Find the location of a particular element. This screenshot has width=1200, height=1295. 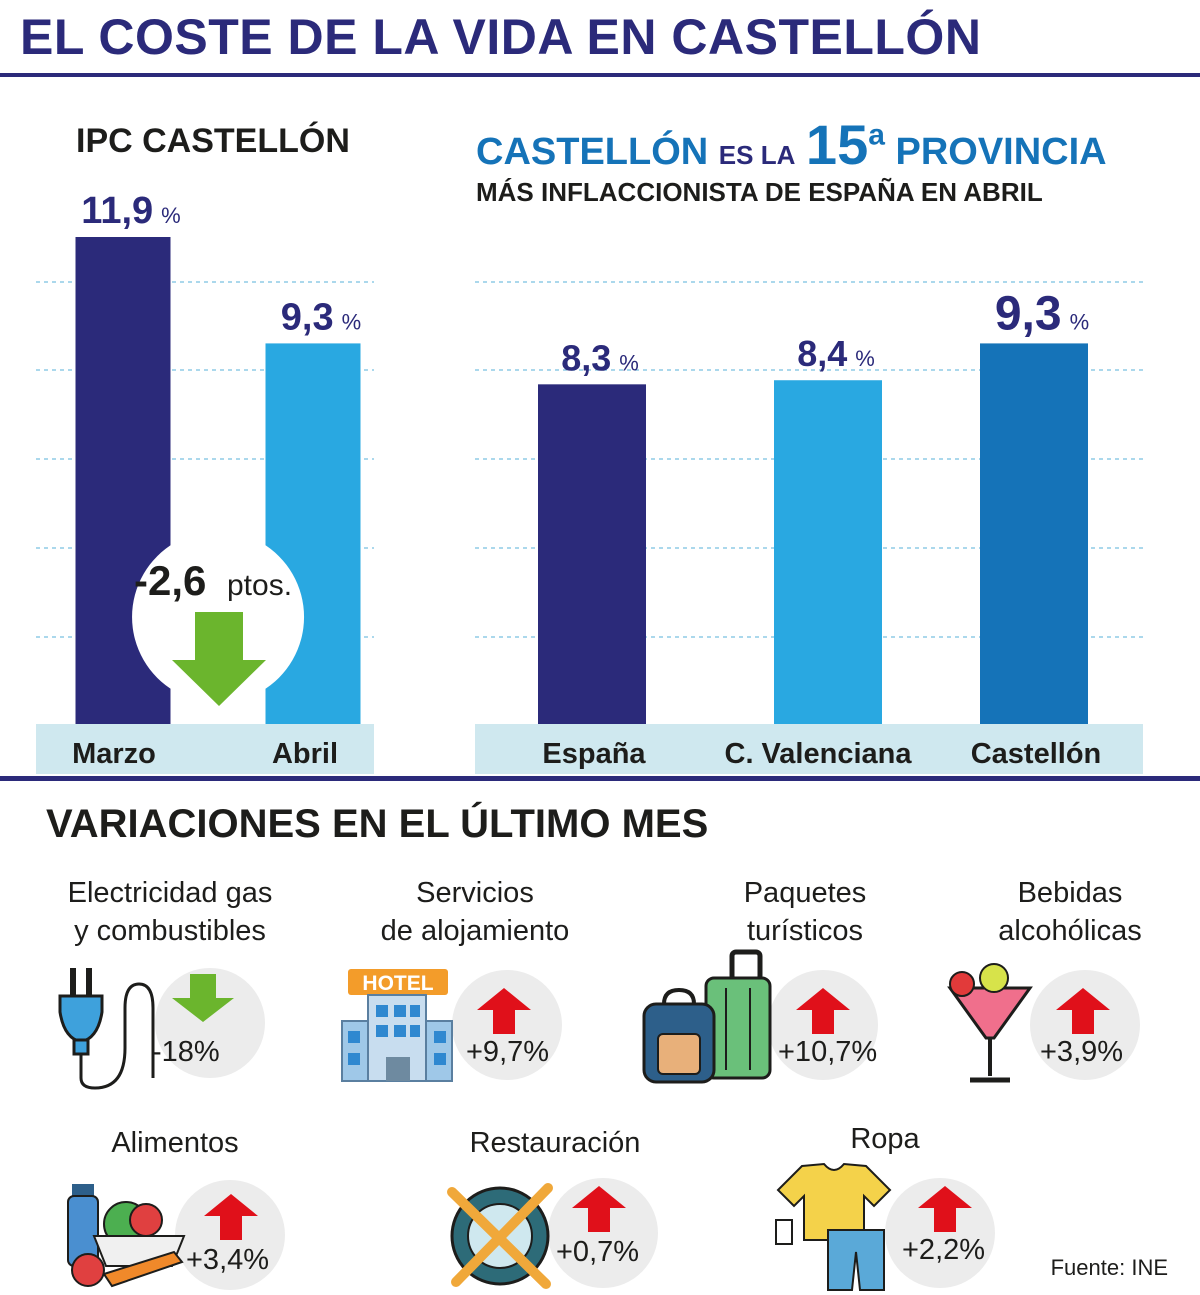

bar-castell-n is located at coordinates (1034, 533).